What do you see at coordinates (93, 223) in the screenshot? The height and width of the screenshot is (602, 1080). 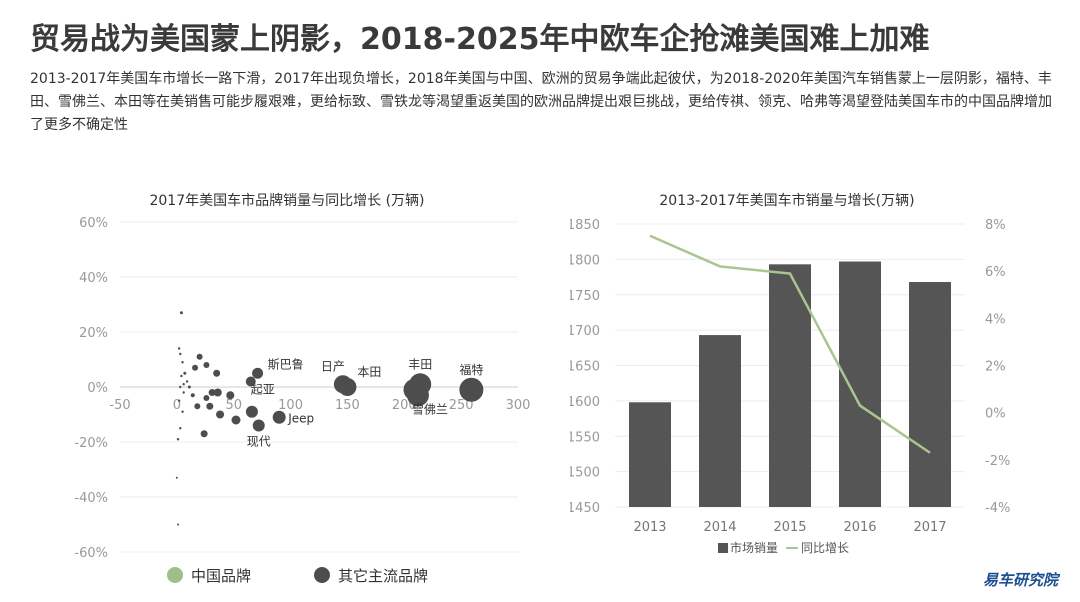 I see `y-tick-label: 60%` at bounding box center [93, 223].